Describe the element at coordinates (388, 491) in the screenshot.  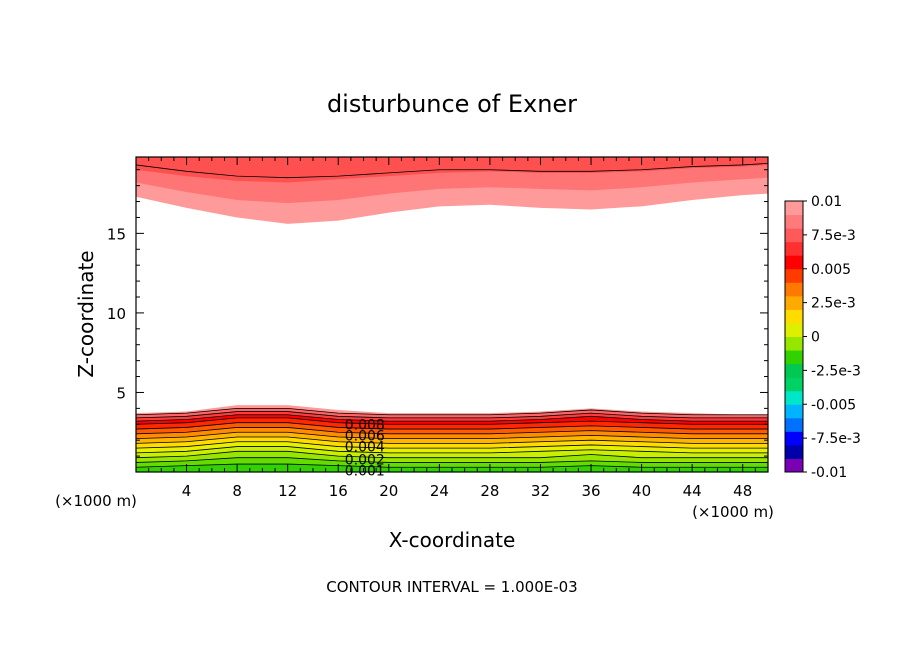
I see `x-tick-label: 20` at that location.